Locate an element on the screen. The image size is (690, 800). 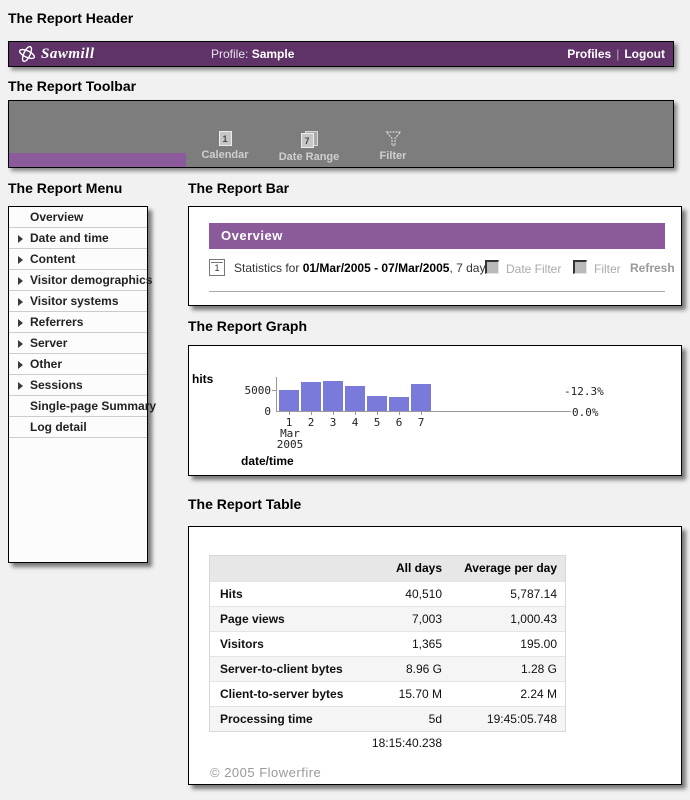
y-axis-label: hits is located at coordinates (203, 379).